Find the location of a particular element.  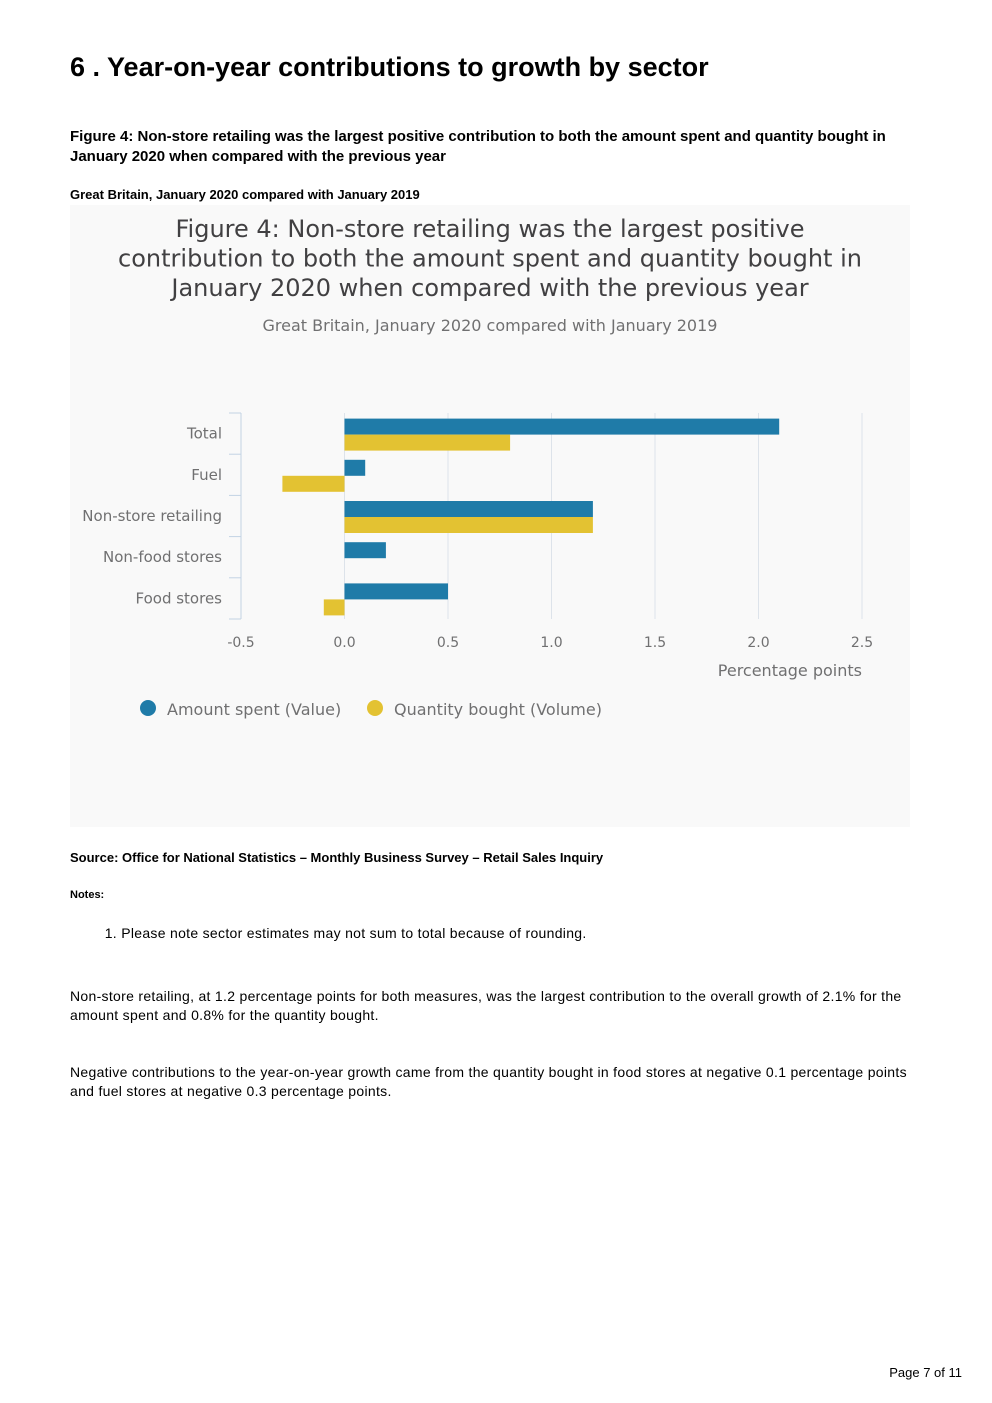

page-number: Page 7 of 11 is located at coordinates (925, 1372).